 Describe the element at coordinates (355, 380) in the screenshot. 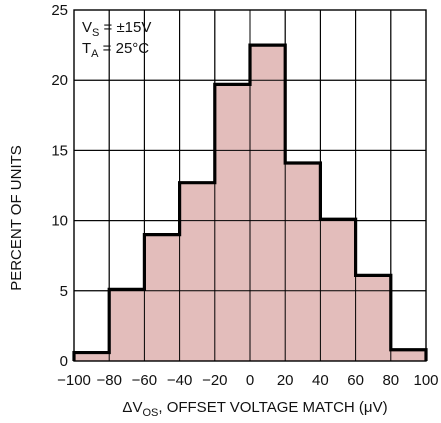

I see `x-tick-label: 60` at that location.